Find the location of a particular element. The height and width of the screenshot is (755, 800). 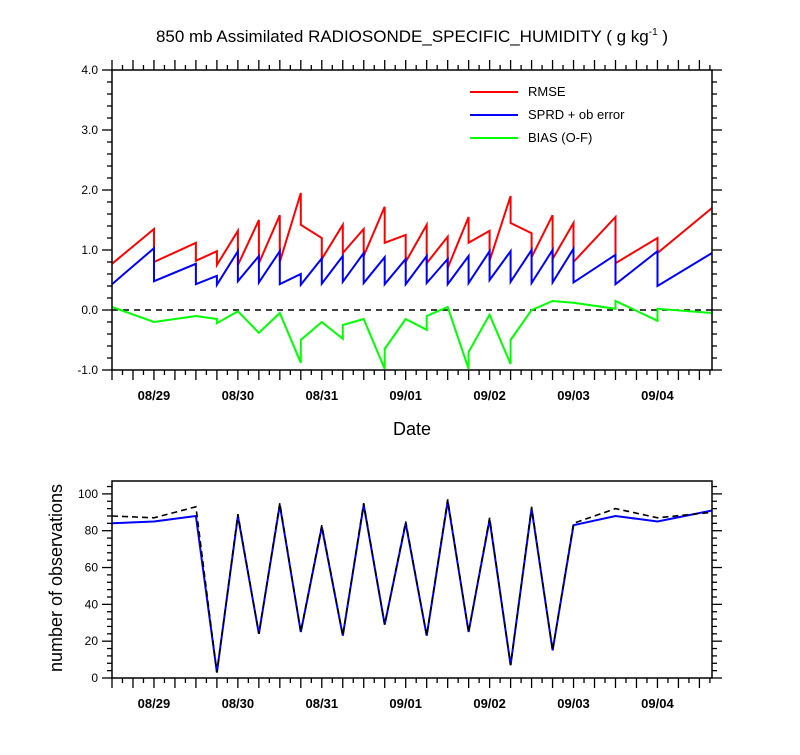

y-axis-title: number of observations is located at coordinates (56, 578).